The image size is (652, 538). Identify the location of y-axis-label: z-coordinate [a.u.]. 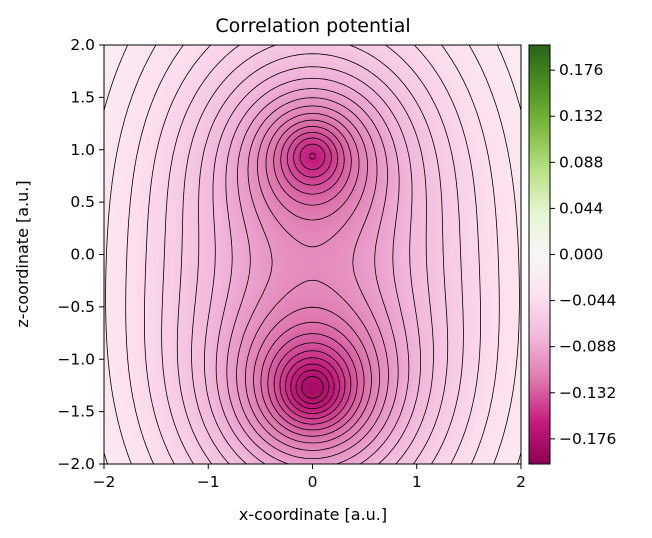
(22, 253).